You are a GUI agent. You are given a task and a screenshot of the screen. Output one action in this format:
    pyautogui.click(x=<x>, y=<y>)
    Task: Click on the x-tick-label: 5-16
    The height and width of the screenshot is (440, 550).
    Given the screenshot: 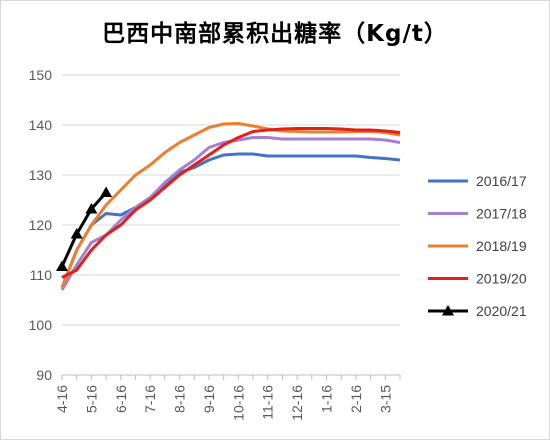 What is the action you would take?
    pyautogui.click(x=91, y=399)
    